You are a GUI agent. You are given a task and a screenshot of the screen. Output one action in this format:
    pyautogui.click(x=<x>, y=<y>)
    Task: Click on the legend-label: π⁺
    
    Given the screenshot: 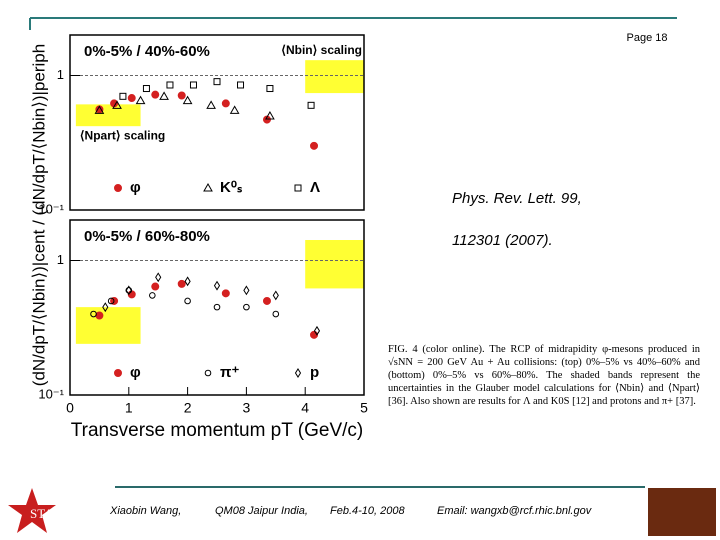 What is the action you would take?
    pyautogui.click(x=229, y=372)
    